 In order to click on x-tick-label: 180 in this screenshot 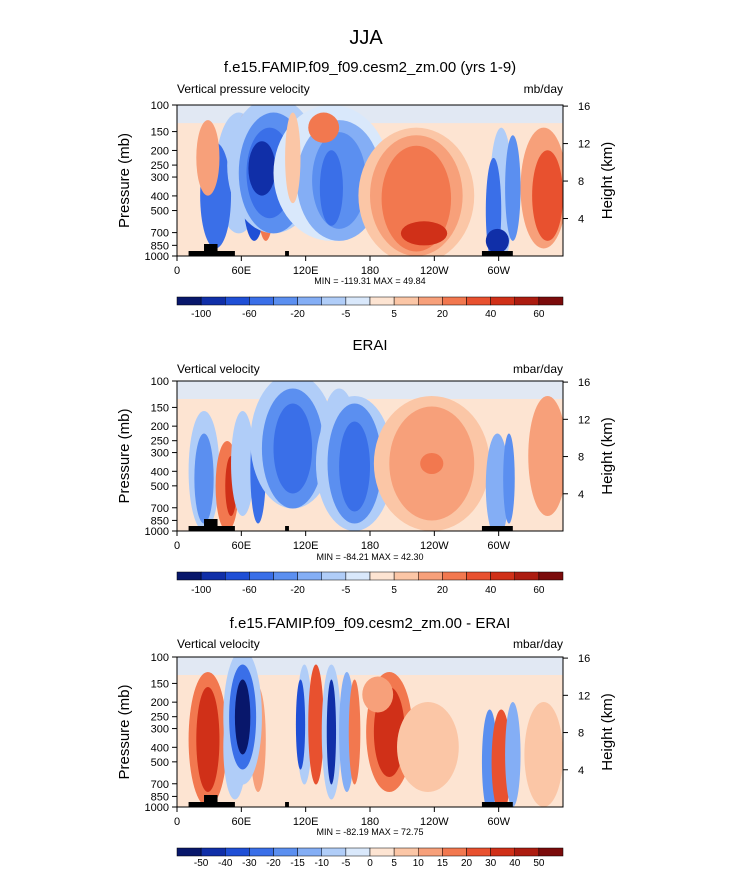, I will do `click(370, 822)`.